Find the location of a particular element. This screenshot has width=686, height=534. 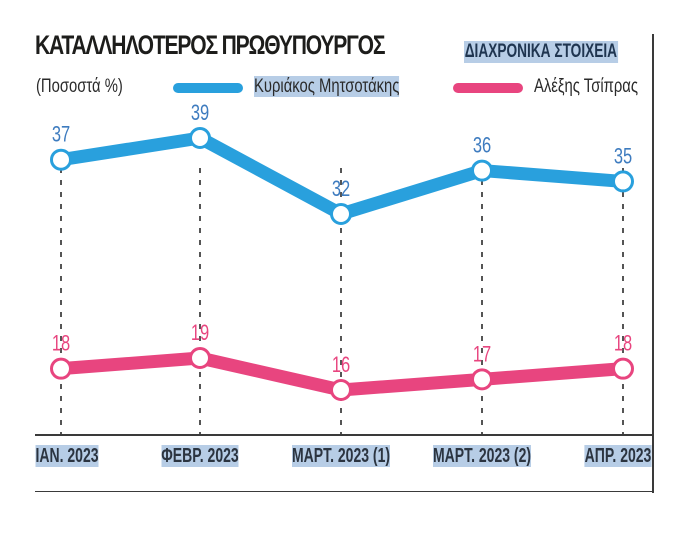

data-label: 35 is located at coordinates (623, 156).